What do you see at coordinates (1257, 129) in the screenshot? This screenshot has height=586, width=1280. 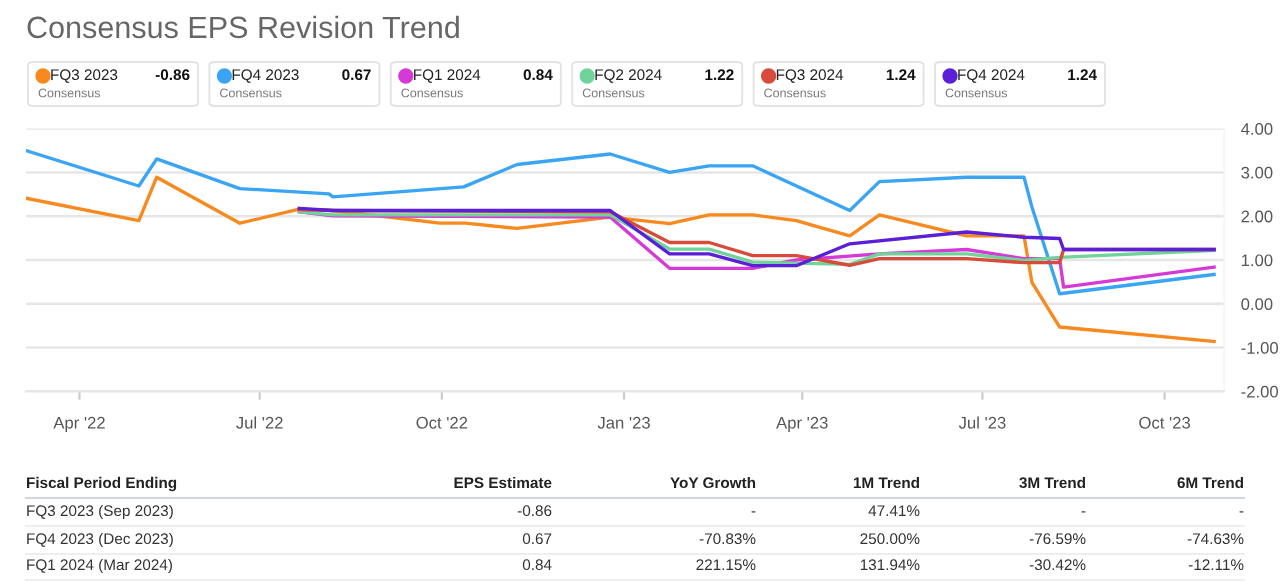 I see `y-tick-label: 4.00` at bounding box center [1257, 129].